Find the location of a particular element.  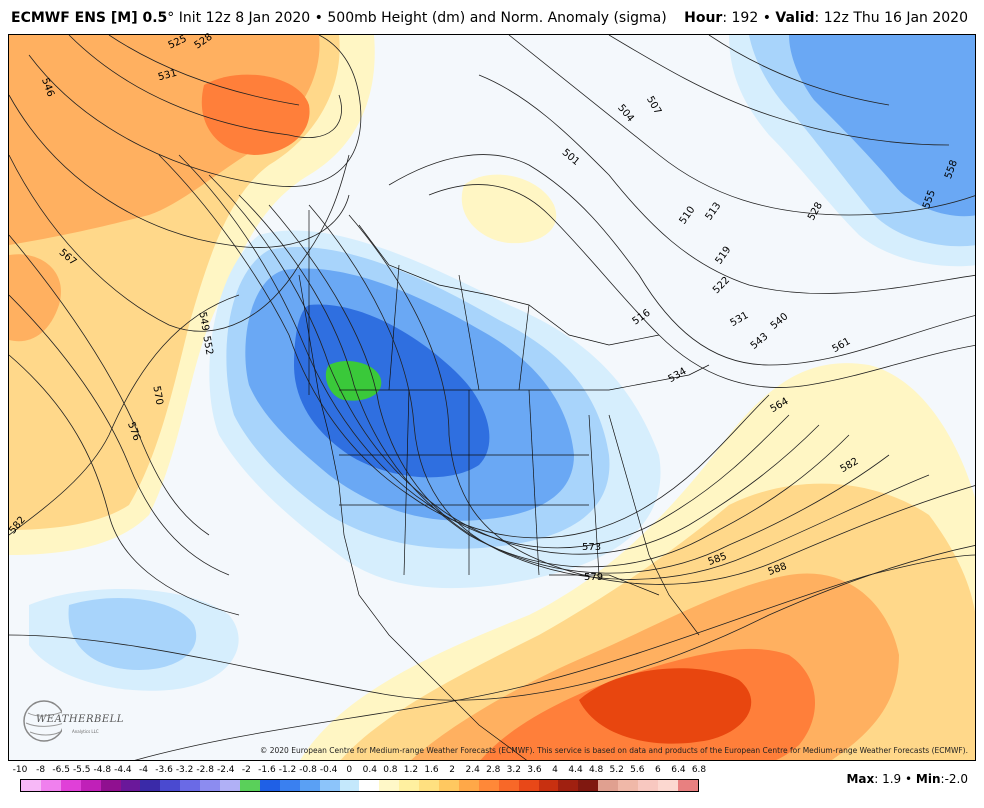

colorbar-label: -8 is located at coordinates (41, 770).